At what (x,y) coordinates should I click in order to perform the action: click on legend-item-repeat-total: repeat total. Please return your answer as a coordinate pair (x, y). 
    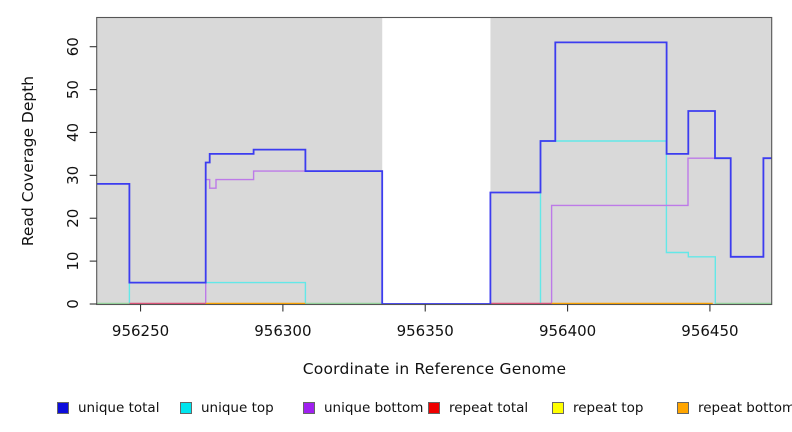
    Looking at the image, I should click on (478, 408).